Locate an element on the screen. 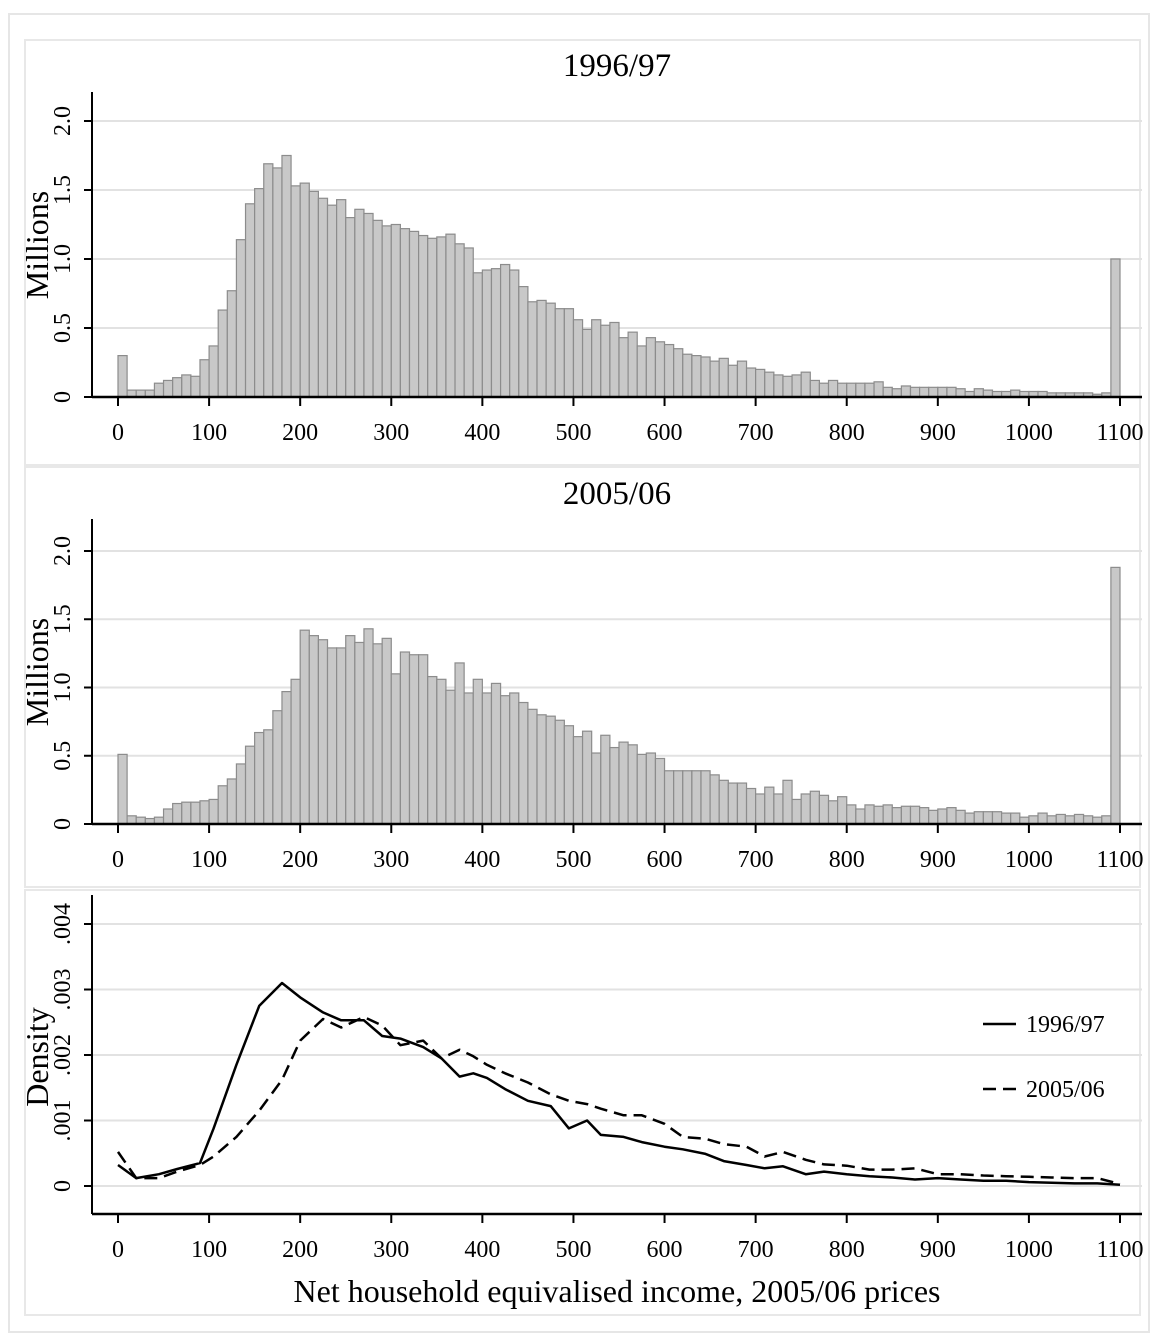 This screenshot has width=1157, height=1344. x-tick-label: 1100 is located at coordinates (1119, 1250).